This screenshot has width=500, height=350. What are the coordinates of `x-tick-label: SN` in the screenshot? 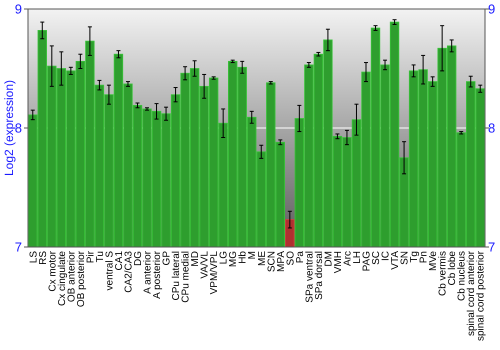 It's located at (405, 258).